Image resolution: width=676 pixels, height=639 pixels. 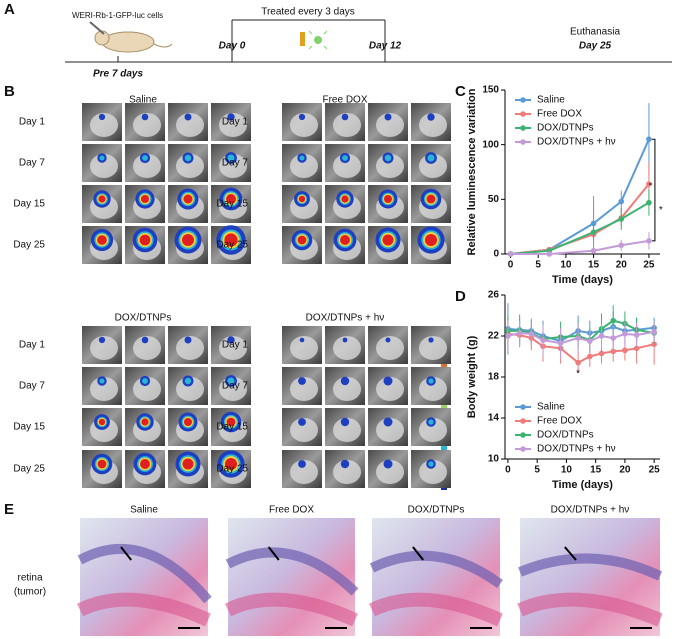 I want to click on row-label: Day 25, so click(x=29, y=469).